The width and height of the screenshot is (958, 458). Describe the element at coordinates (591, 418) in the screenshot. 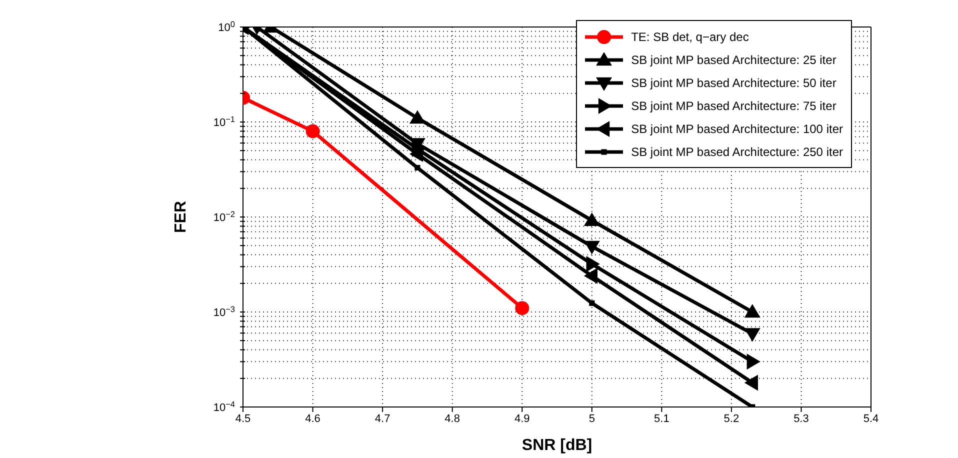

I see `x-tick-label: 5` at that location.